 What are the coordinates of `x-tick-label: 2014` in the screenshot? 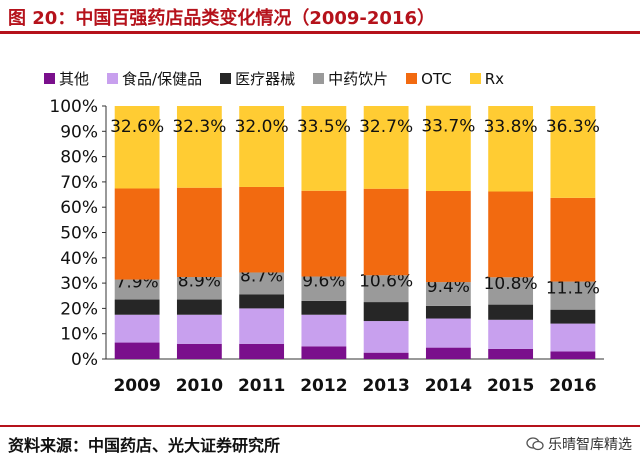 It's located at (448, 386).